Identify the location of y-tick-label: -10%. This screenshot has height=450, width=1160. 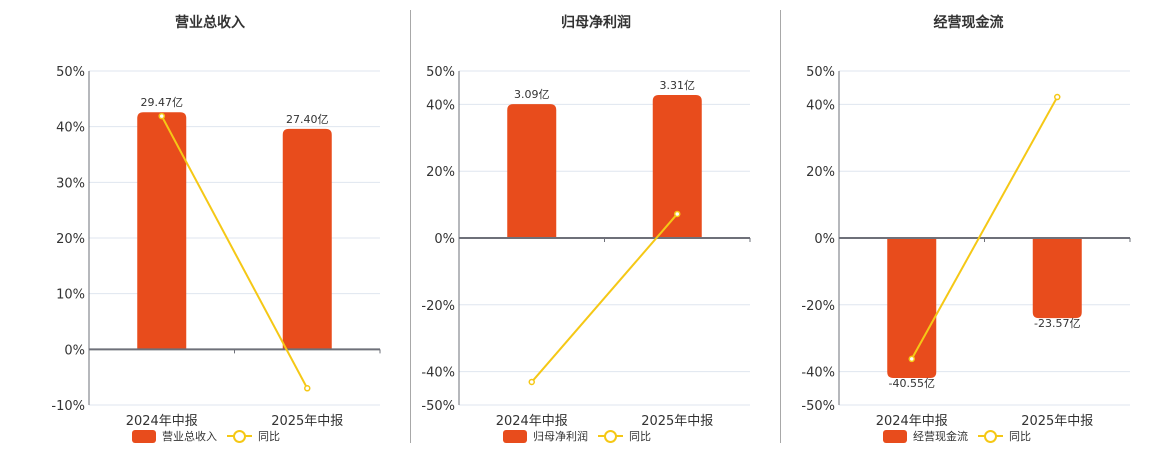
(68, 406).